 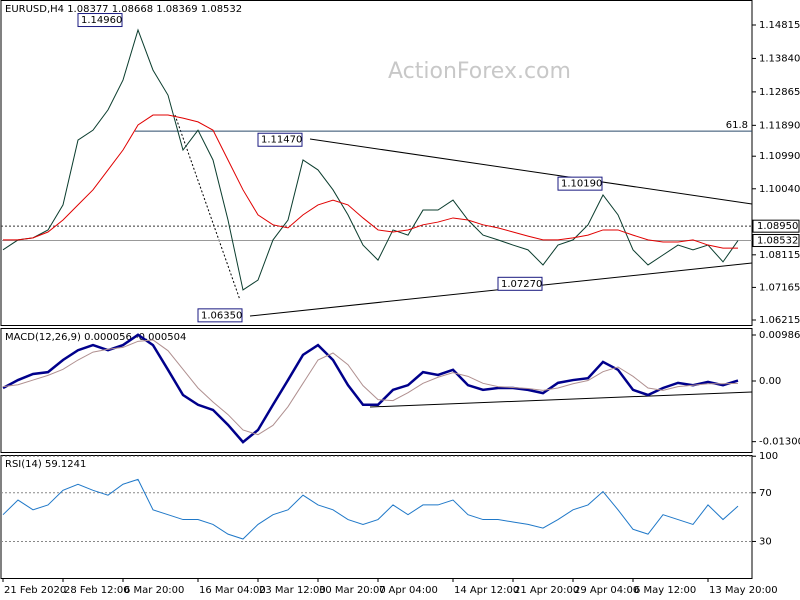 What do you see at coordinates (486, 590) in the screenshot?
I see `x-tick-label: 14 Apr 12:00` at bounding box center [486, 590].